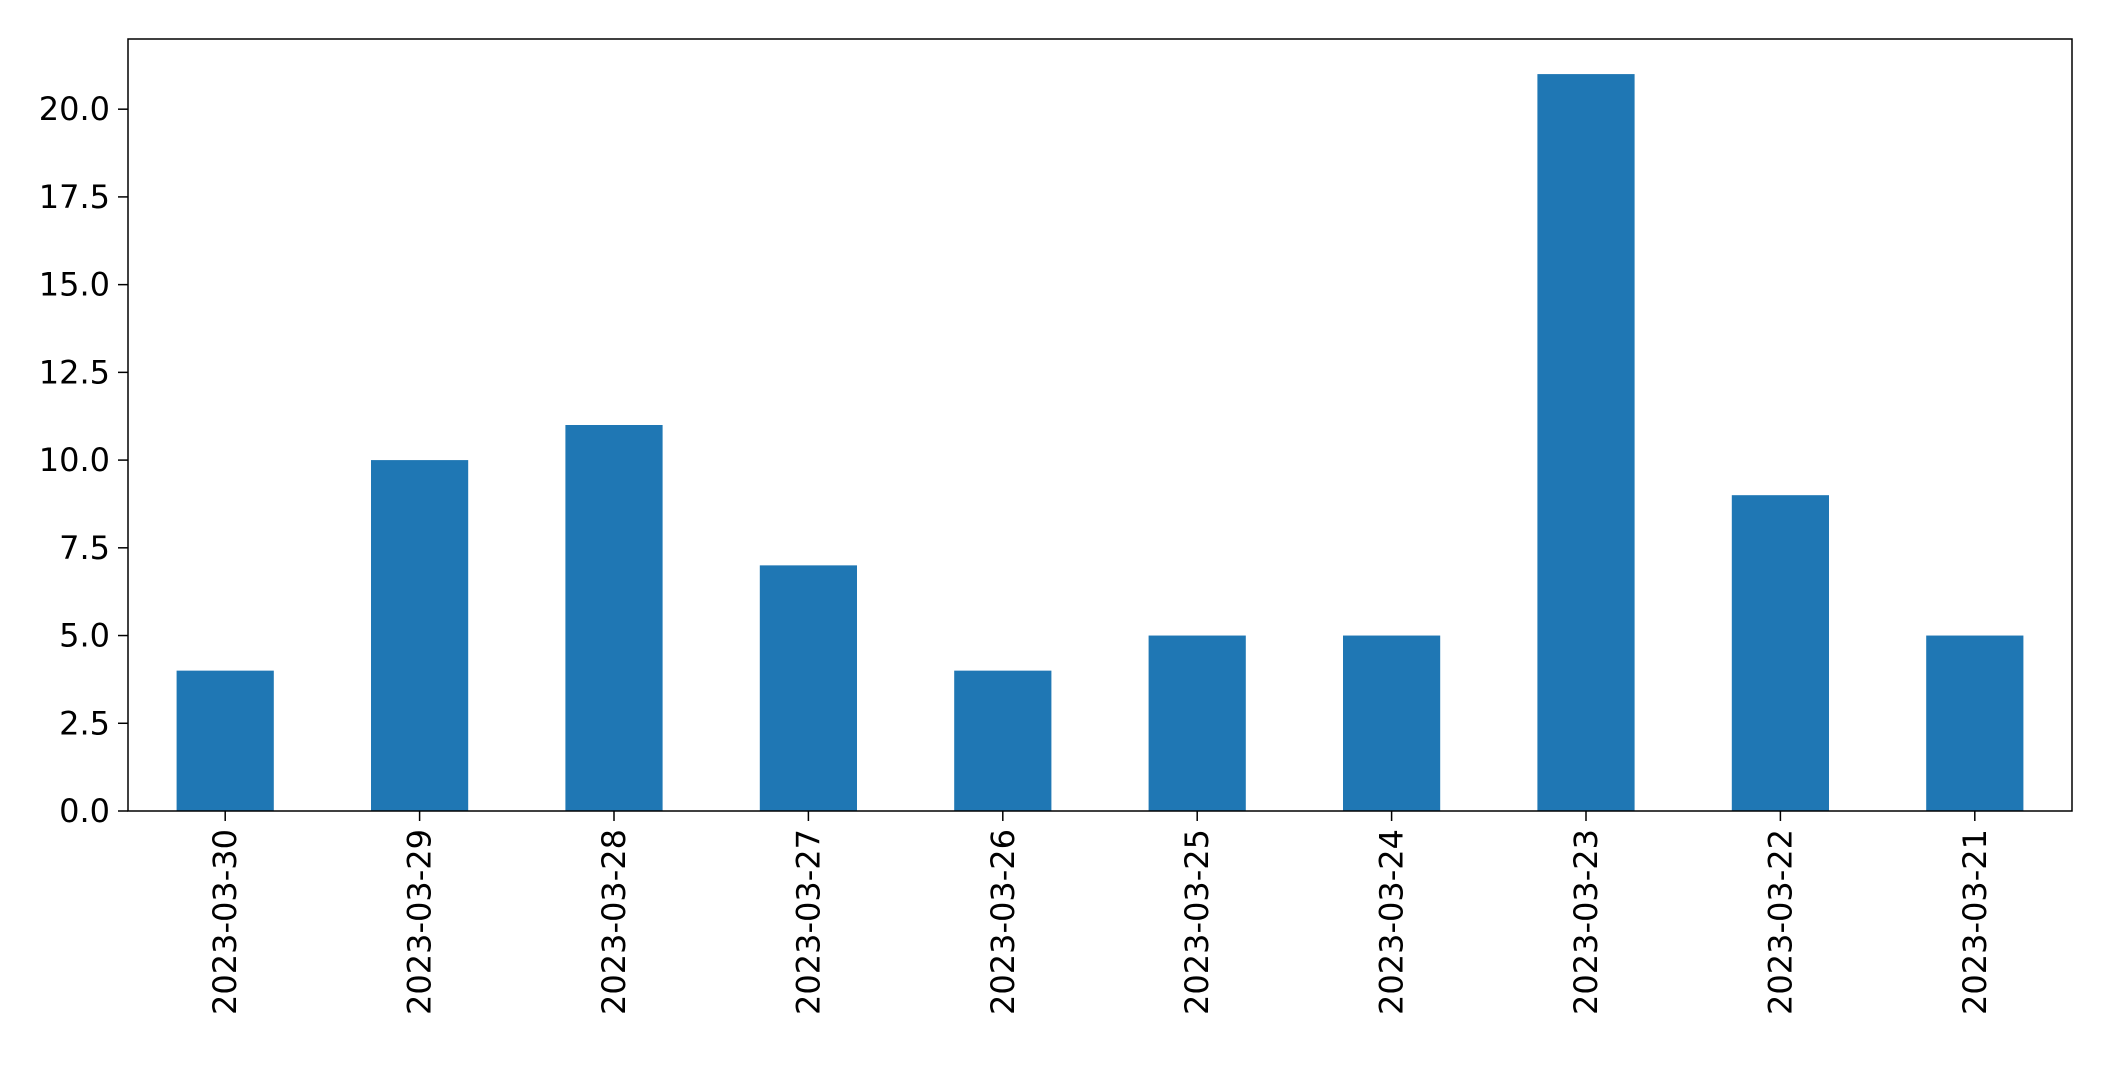  I want to click on y-axis: 0.0 2.5 5.0 7.5 10.0 12.5 15.0 17.5 20.0, so click(83, 460).